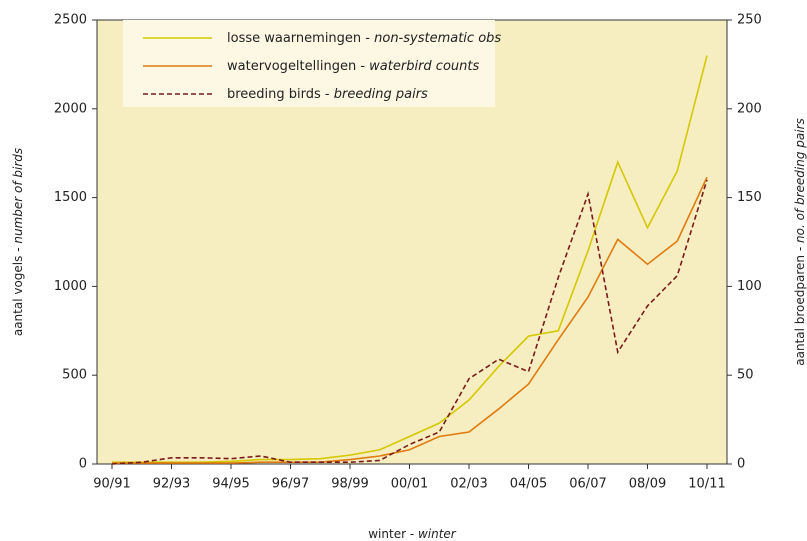  I want to click on x-tick-label: 04/05, so click(528, 484).